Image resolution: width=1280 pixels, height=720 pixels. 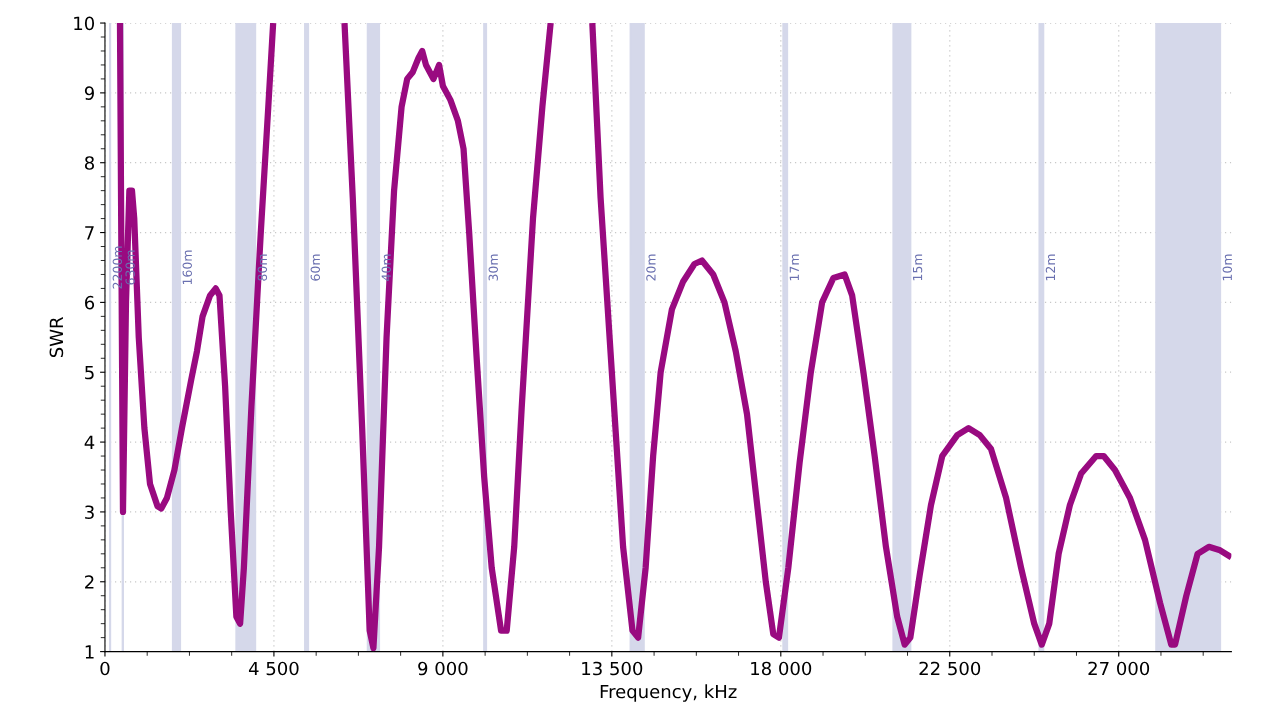 I want to click on band-label: 80m, so click(x=262, y=267).